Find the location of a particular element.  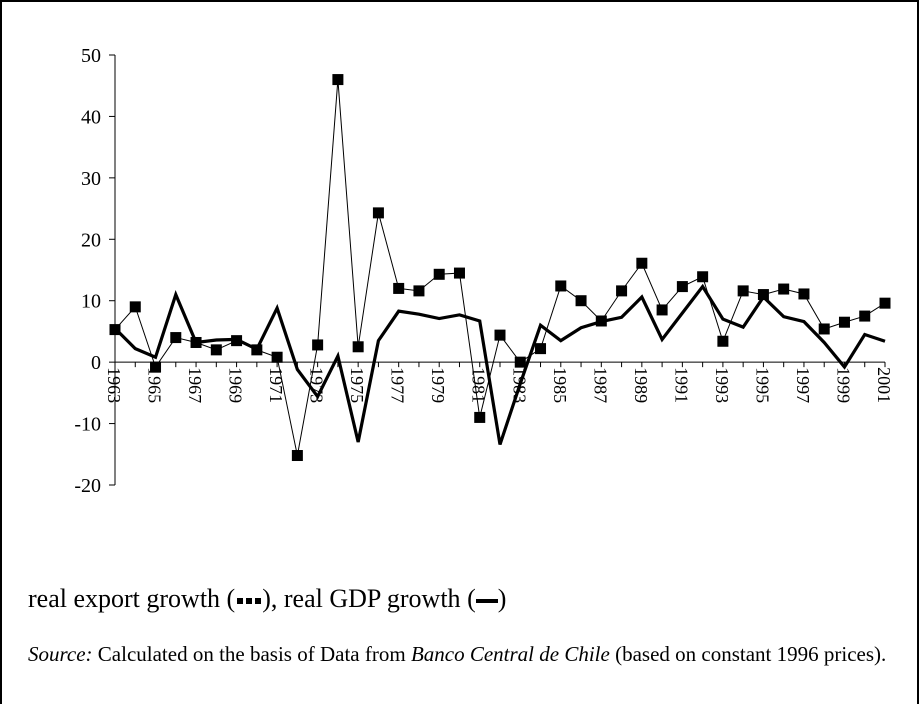

note-text: Calculated on the basis of Data from is located at coordinates (251, 654).